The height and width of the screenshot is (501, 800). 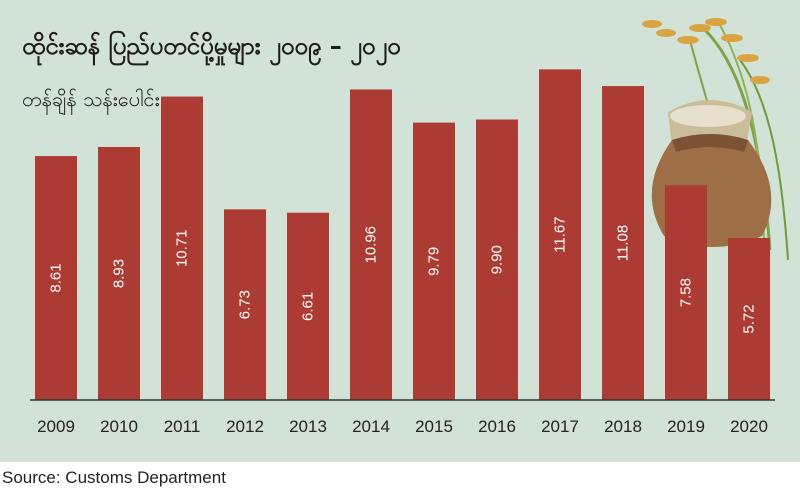 What do you see at coordinates (56, 426) in the screenshot?
I see `x-tick-label: 2009` at bounding box center [56, 426].